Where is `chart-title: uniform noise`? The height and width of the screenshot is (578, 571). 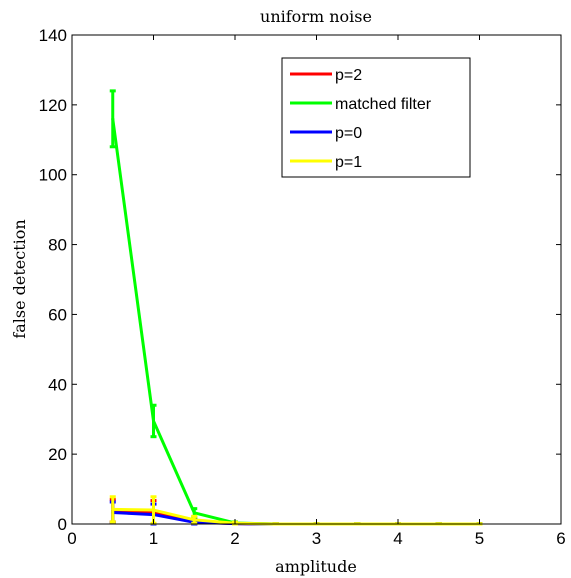 chart-title: uniform noise is located at coordinates (316, 16).